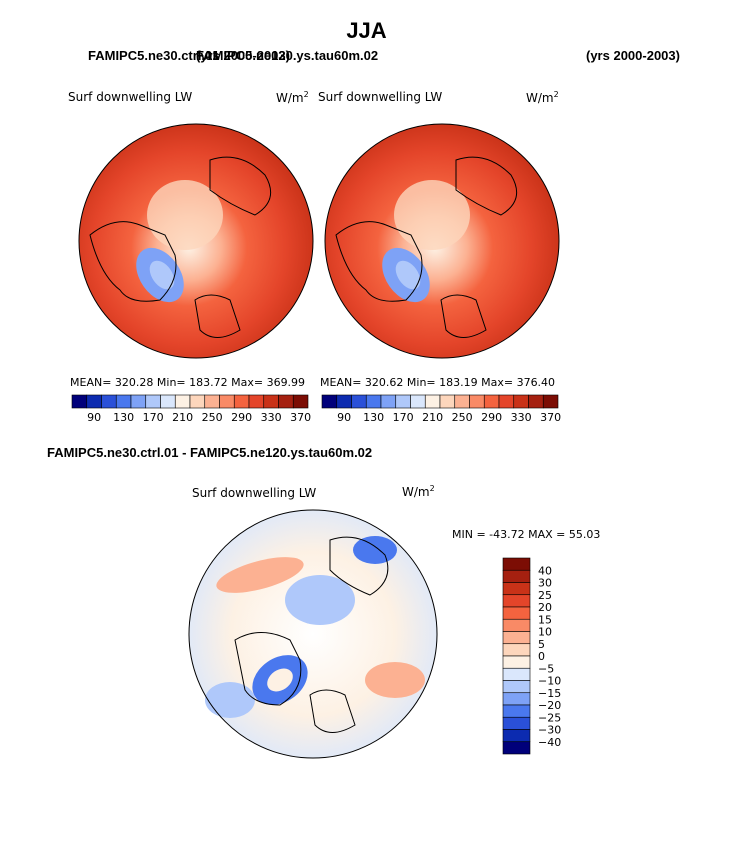  Describe the element at coordinates (432, 417) in the screenshot. I see `cb-right-tick-label: 210` at that location.